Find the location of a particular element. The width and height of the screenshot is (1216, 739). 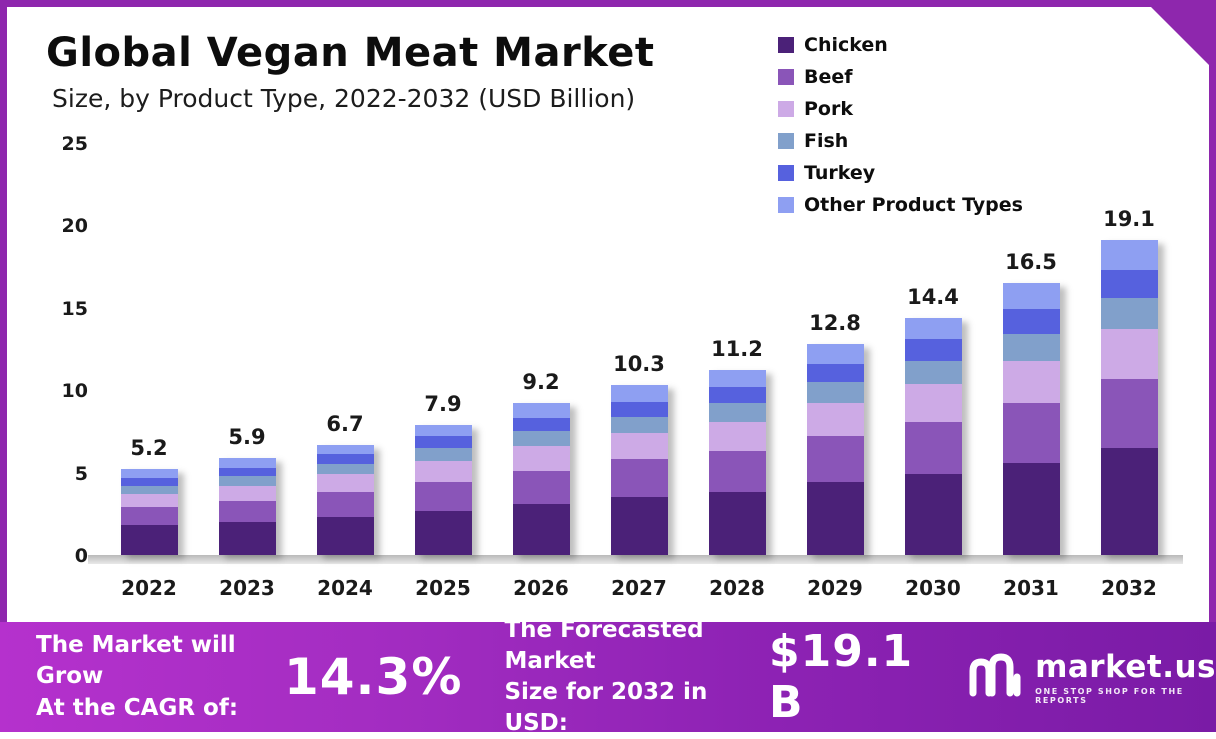

x-axis-label: 2024 is located at coordinates (345, 588).